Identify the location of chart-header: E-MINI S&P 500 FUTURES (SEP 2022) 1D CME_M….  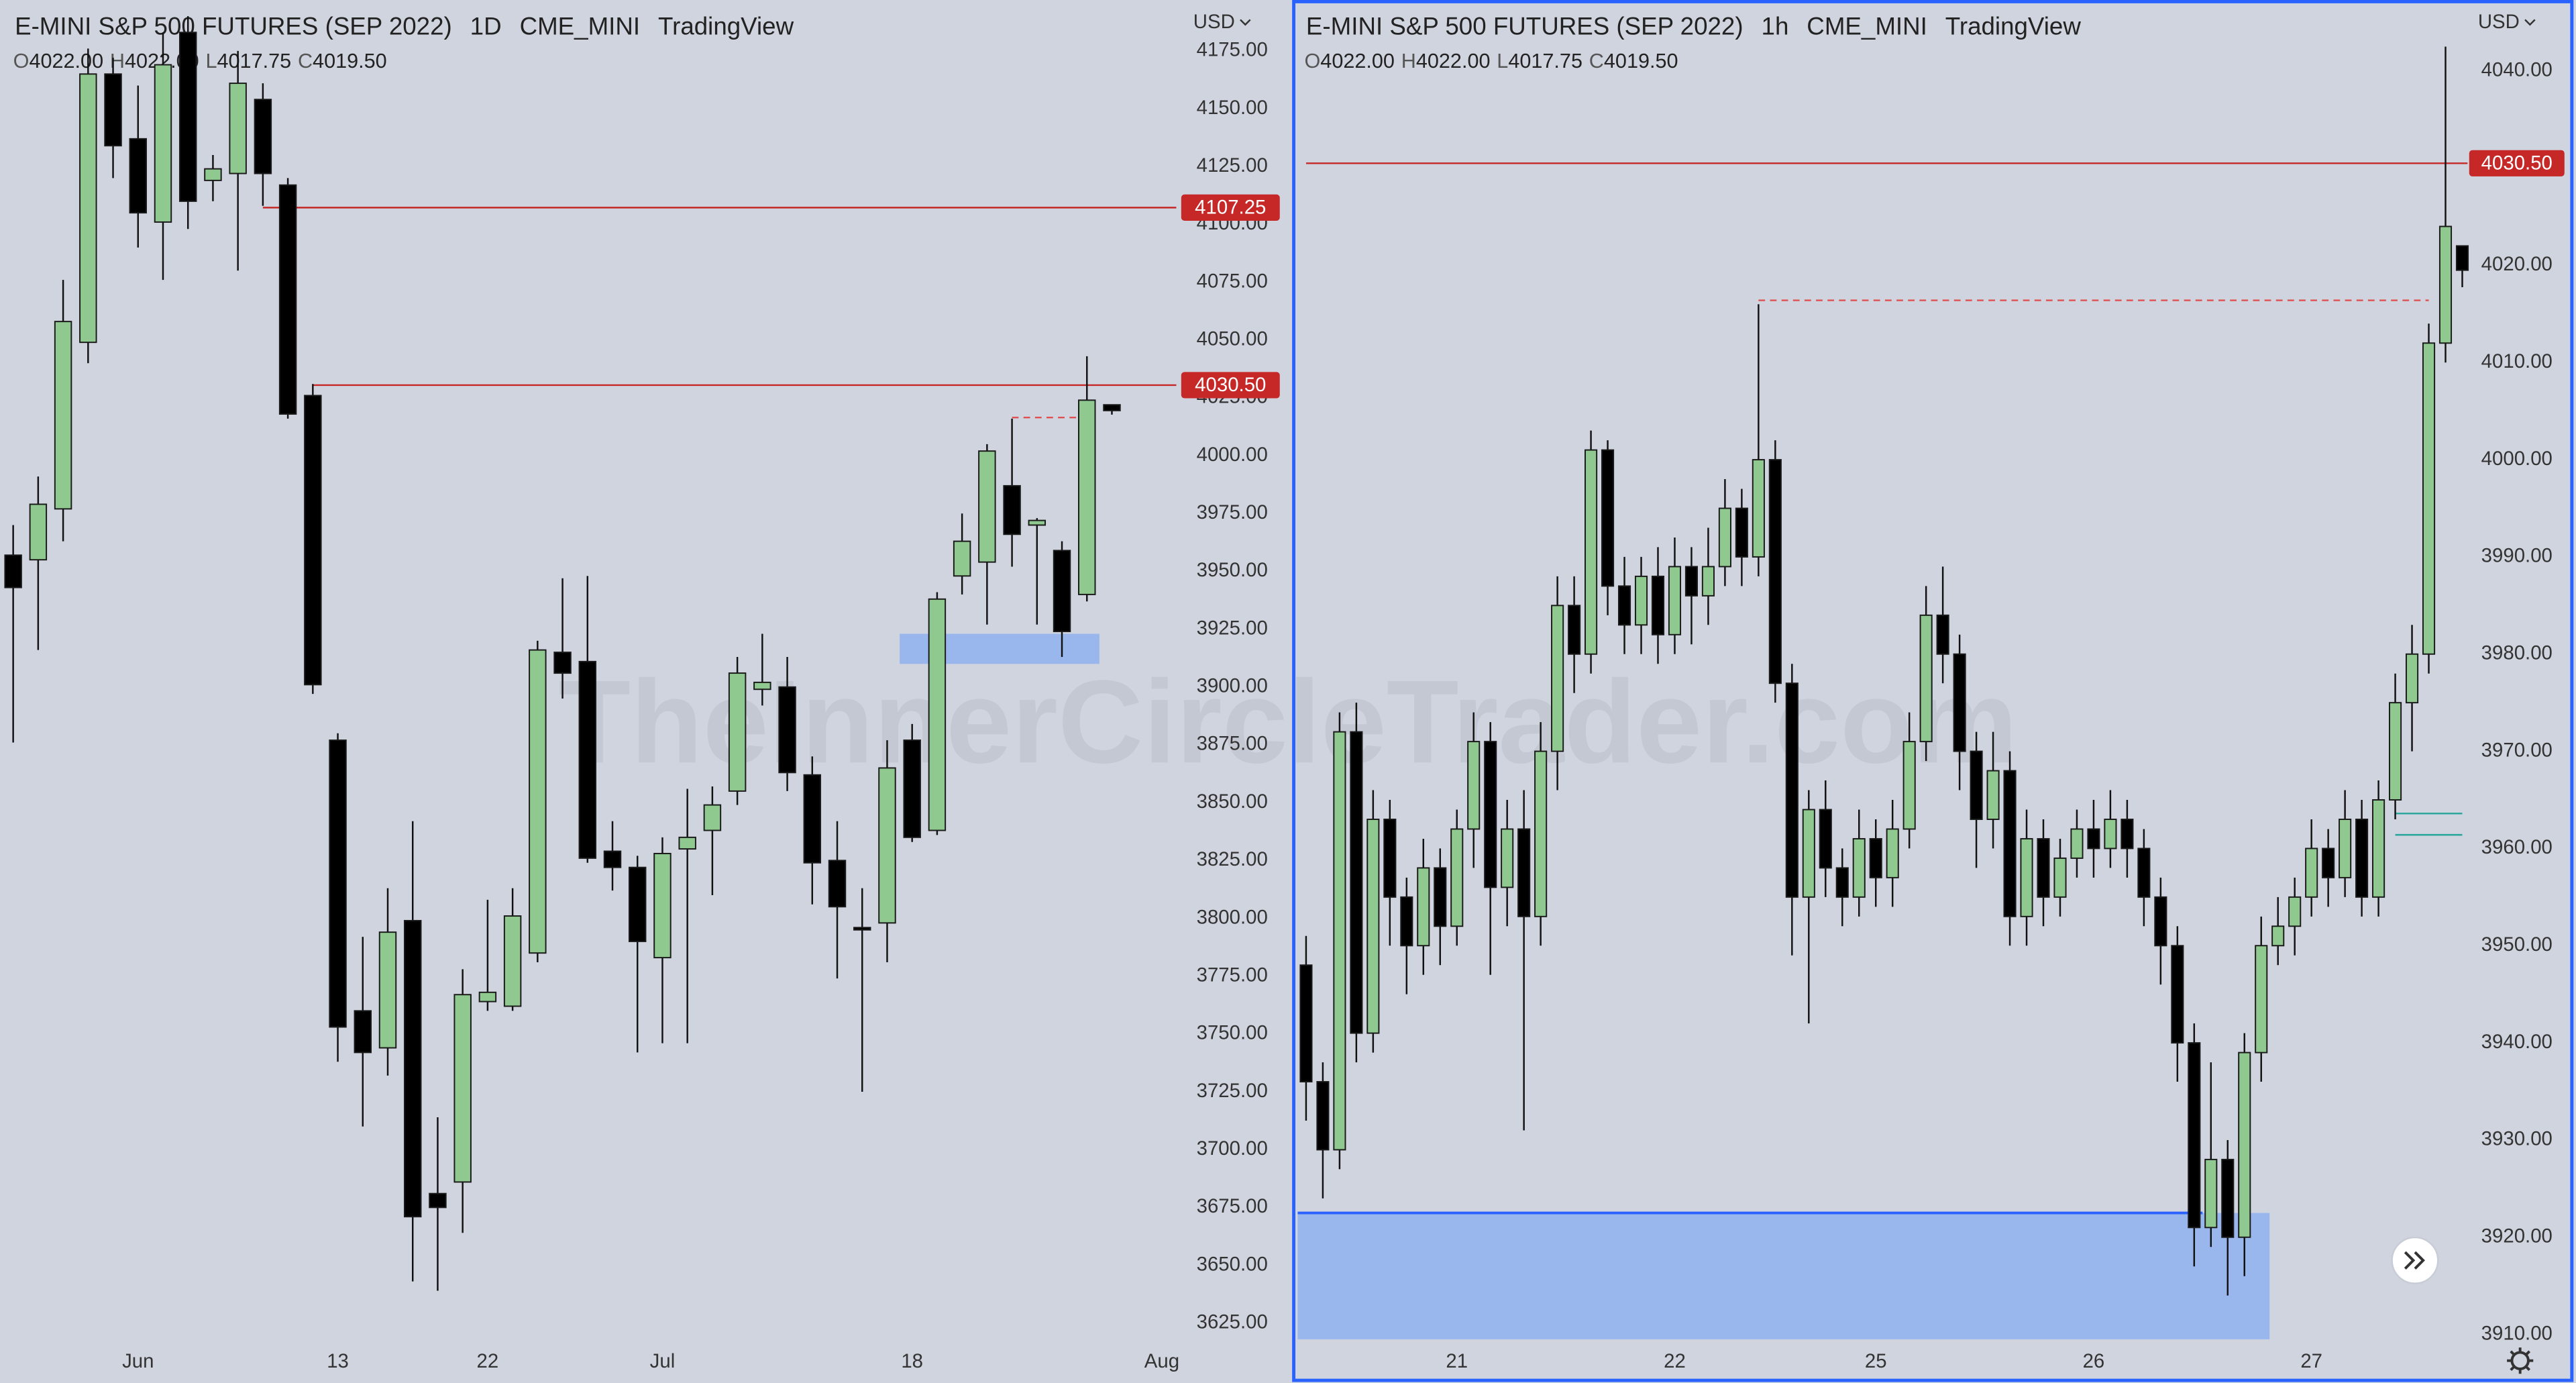
(404, 26).